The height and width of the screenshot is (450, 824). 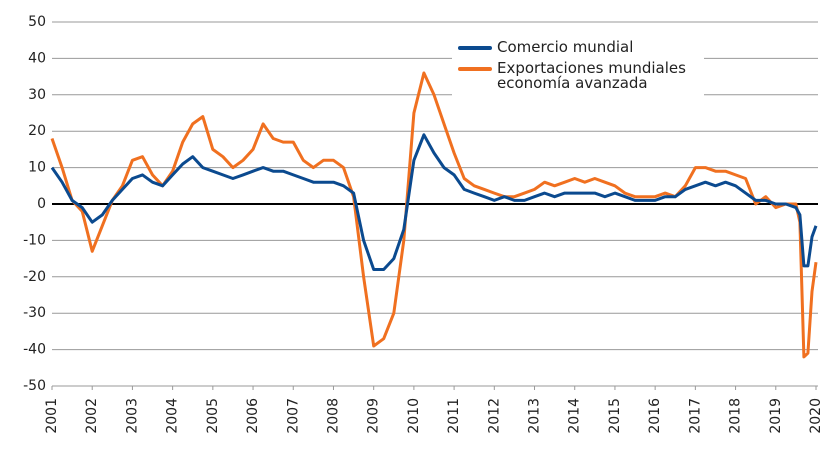 What do you see at coordinates (213, 416) in the screenshot?
I see `x-tick-label: 2005` at bounding box center [213, 416].